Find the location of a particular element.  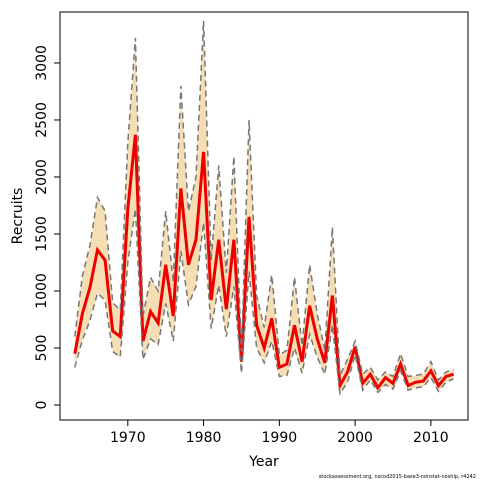

x-tick-label: 1990 is located at coordinates (280, 438).